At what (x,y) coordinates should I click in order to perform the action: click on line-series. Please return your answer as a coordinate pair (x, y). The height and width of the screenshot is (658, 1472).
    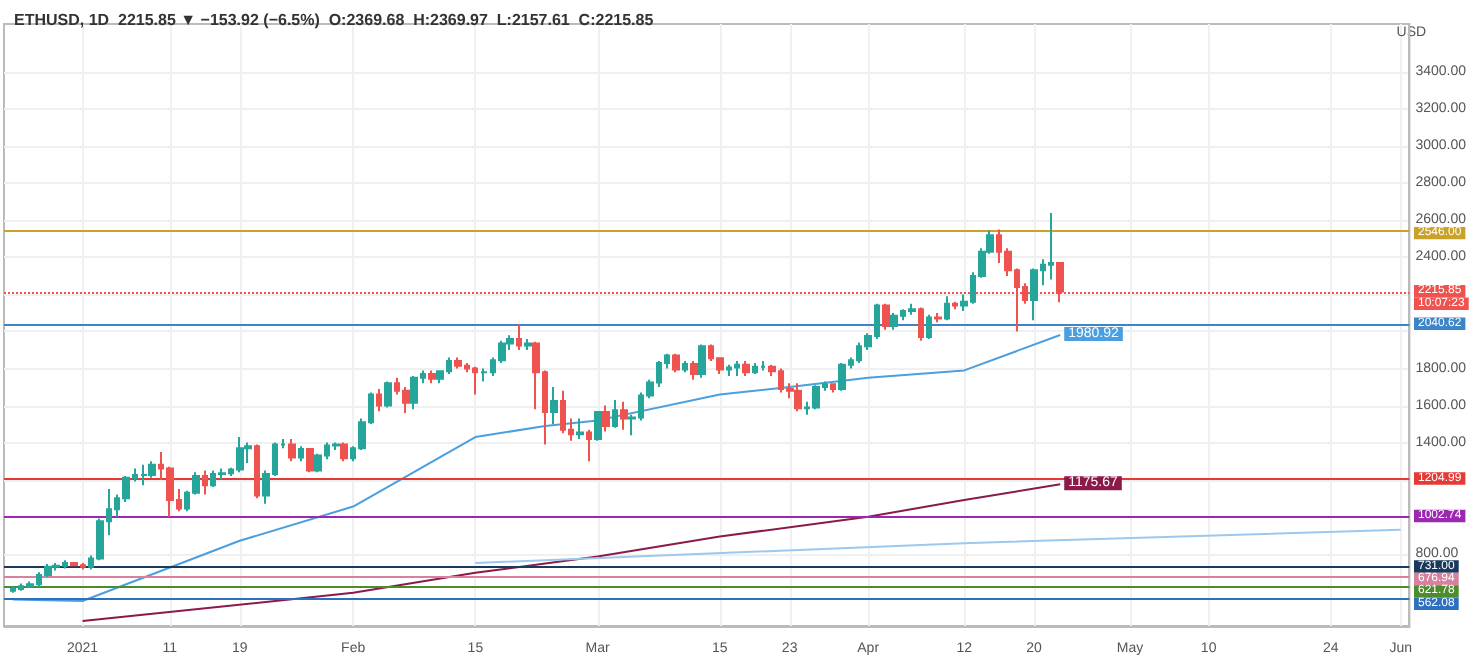
    Looking at the image, I should click on (571, 552).